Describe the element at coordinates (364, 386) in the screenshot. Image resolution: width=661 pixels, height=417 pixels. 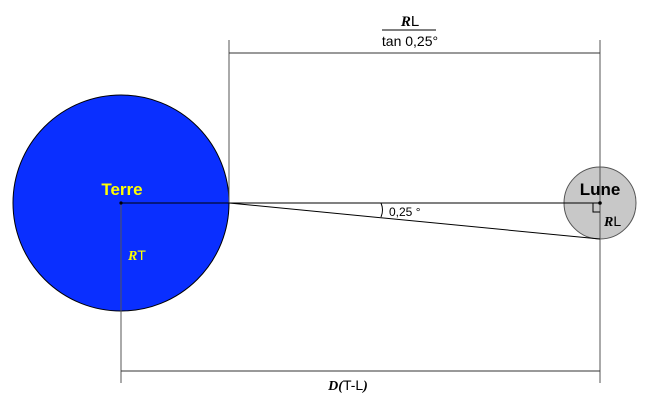
I see `distance-close-paren: )` at that location.